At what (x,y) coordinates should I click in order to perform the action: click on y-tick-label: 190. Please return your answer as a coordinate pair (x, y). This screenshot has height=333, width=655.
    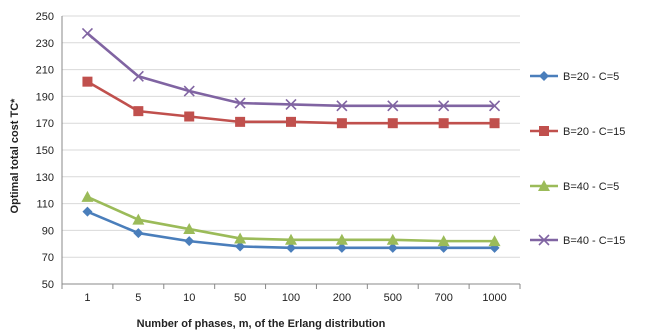
    Looking at the image, I should click on (45, 97).